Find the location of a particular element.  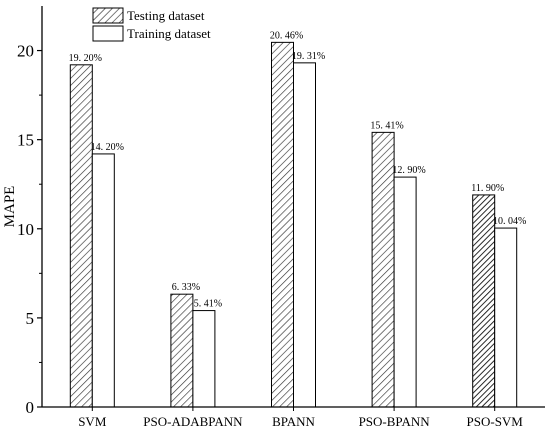

legend: Testing dataset Training dataset is located at coordinates (151, 24).